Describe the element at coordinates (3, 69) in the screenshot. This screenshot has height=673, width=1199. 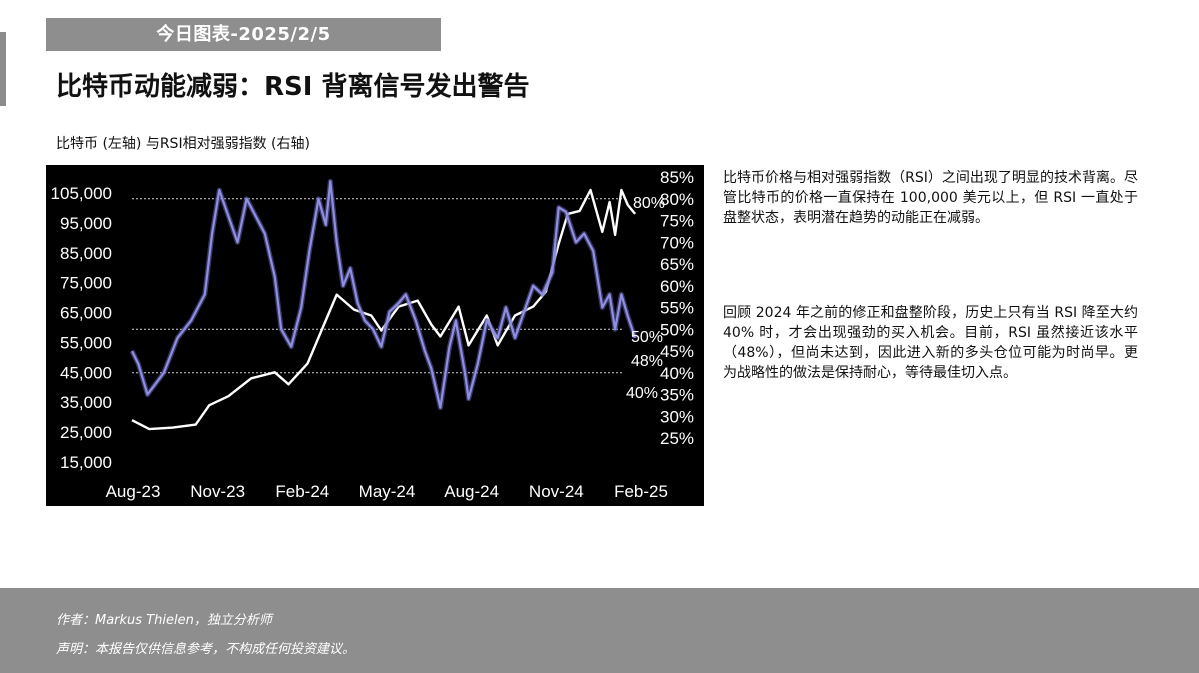
I see `left-accent-bar` at that location.